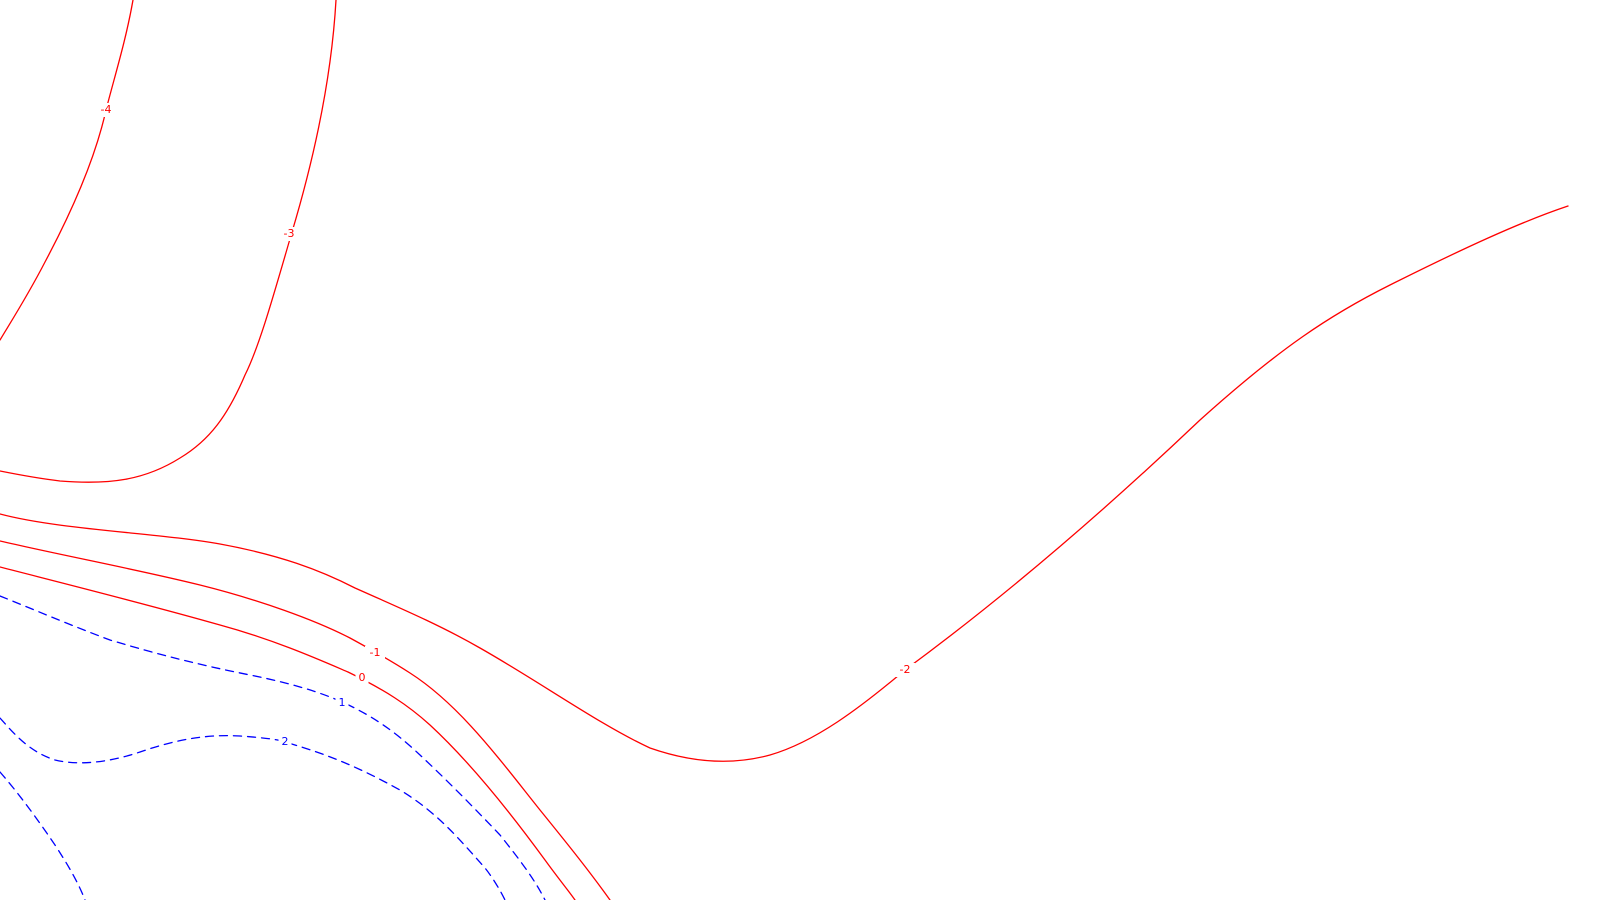 The height and width of the screenshot is (900, 1600). I want to click on contour-neg4-label-gap, so click(106, 110).